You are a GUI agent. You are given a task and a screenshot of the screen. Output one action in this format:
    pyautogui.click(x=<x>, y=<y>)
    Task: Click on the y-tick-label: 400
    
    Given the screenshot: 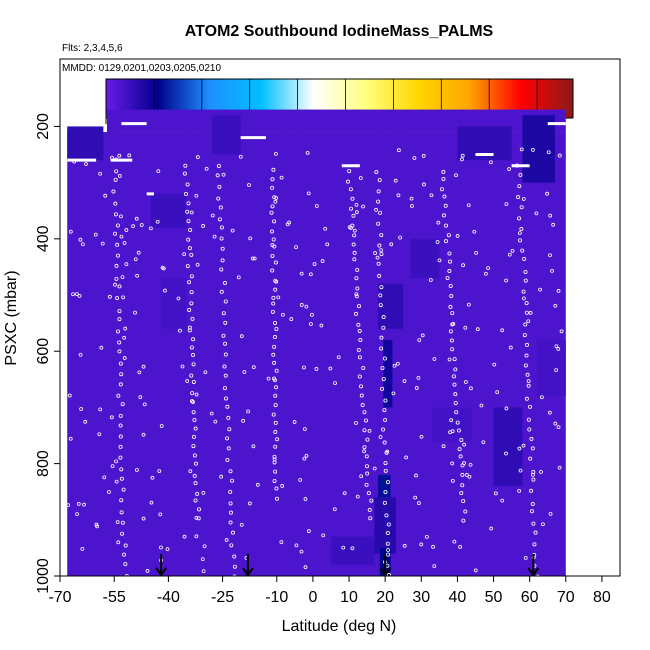 What is the action you would take?
    pyautogui.click(x=43, y=238)
    